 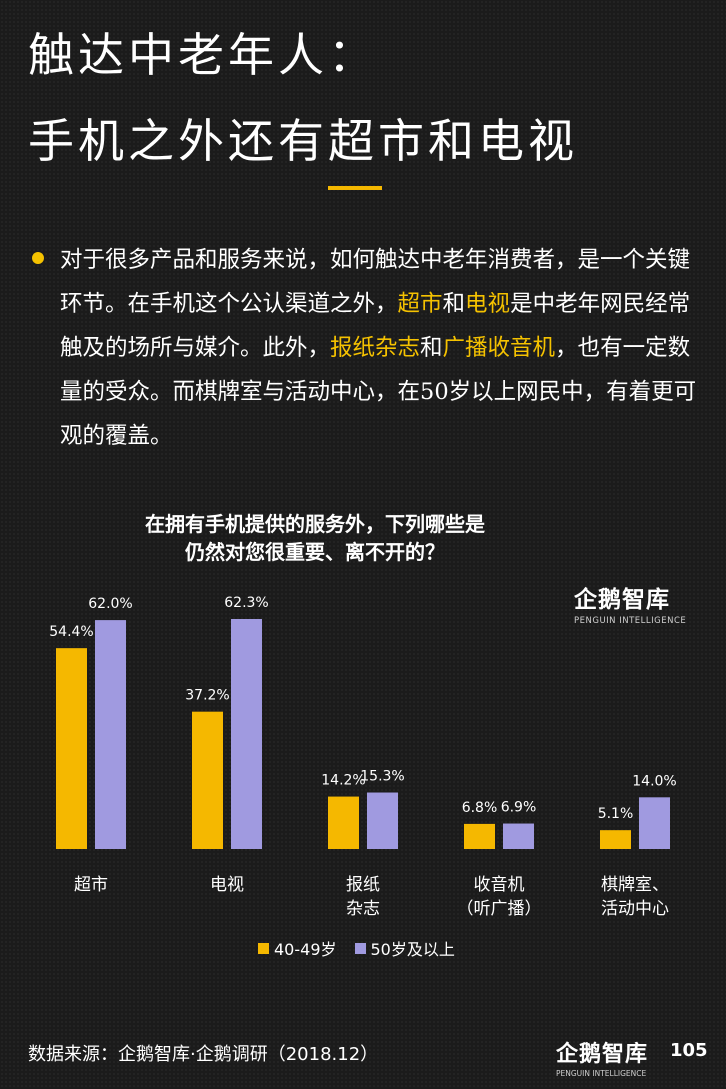 I want to click on chart-title-line-1: 在拥有手机提供的服务外，下列哪些是, so click(x=315, y=524).